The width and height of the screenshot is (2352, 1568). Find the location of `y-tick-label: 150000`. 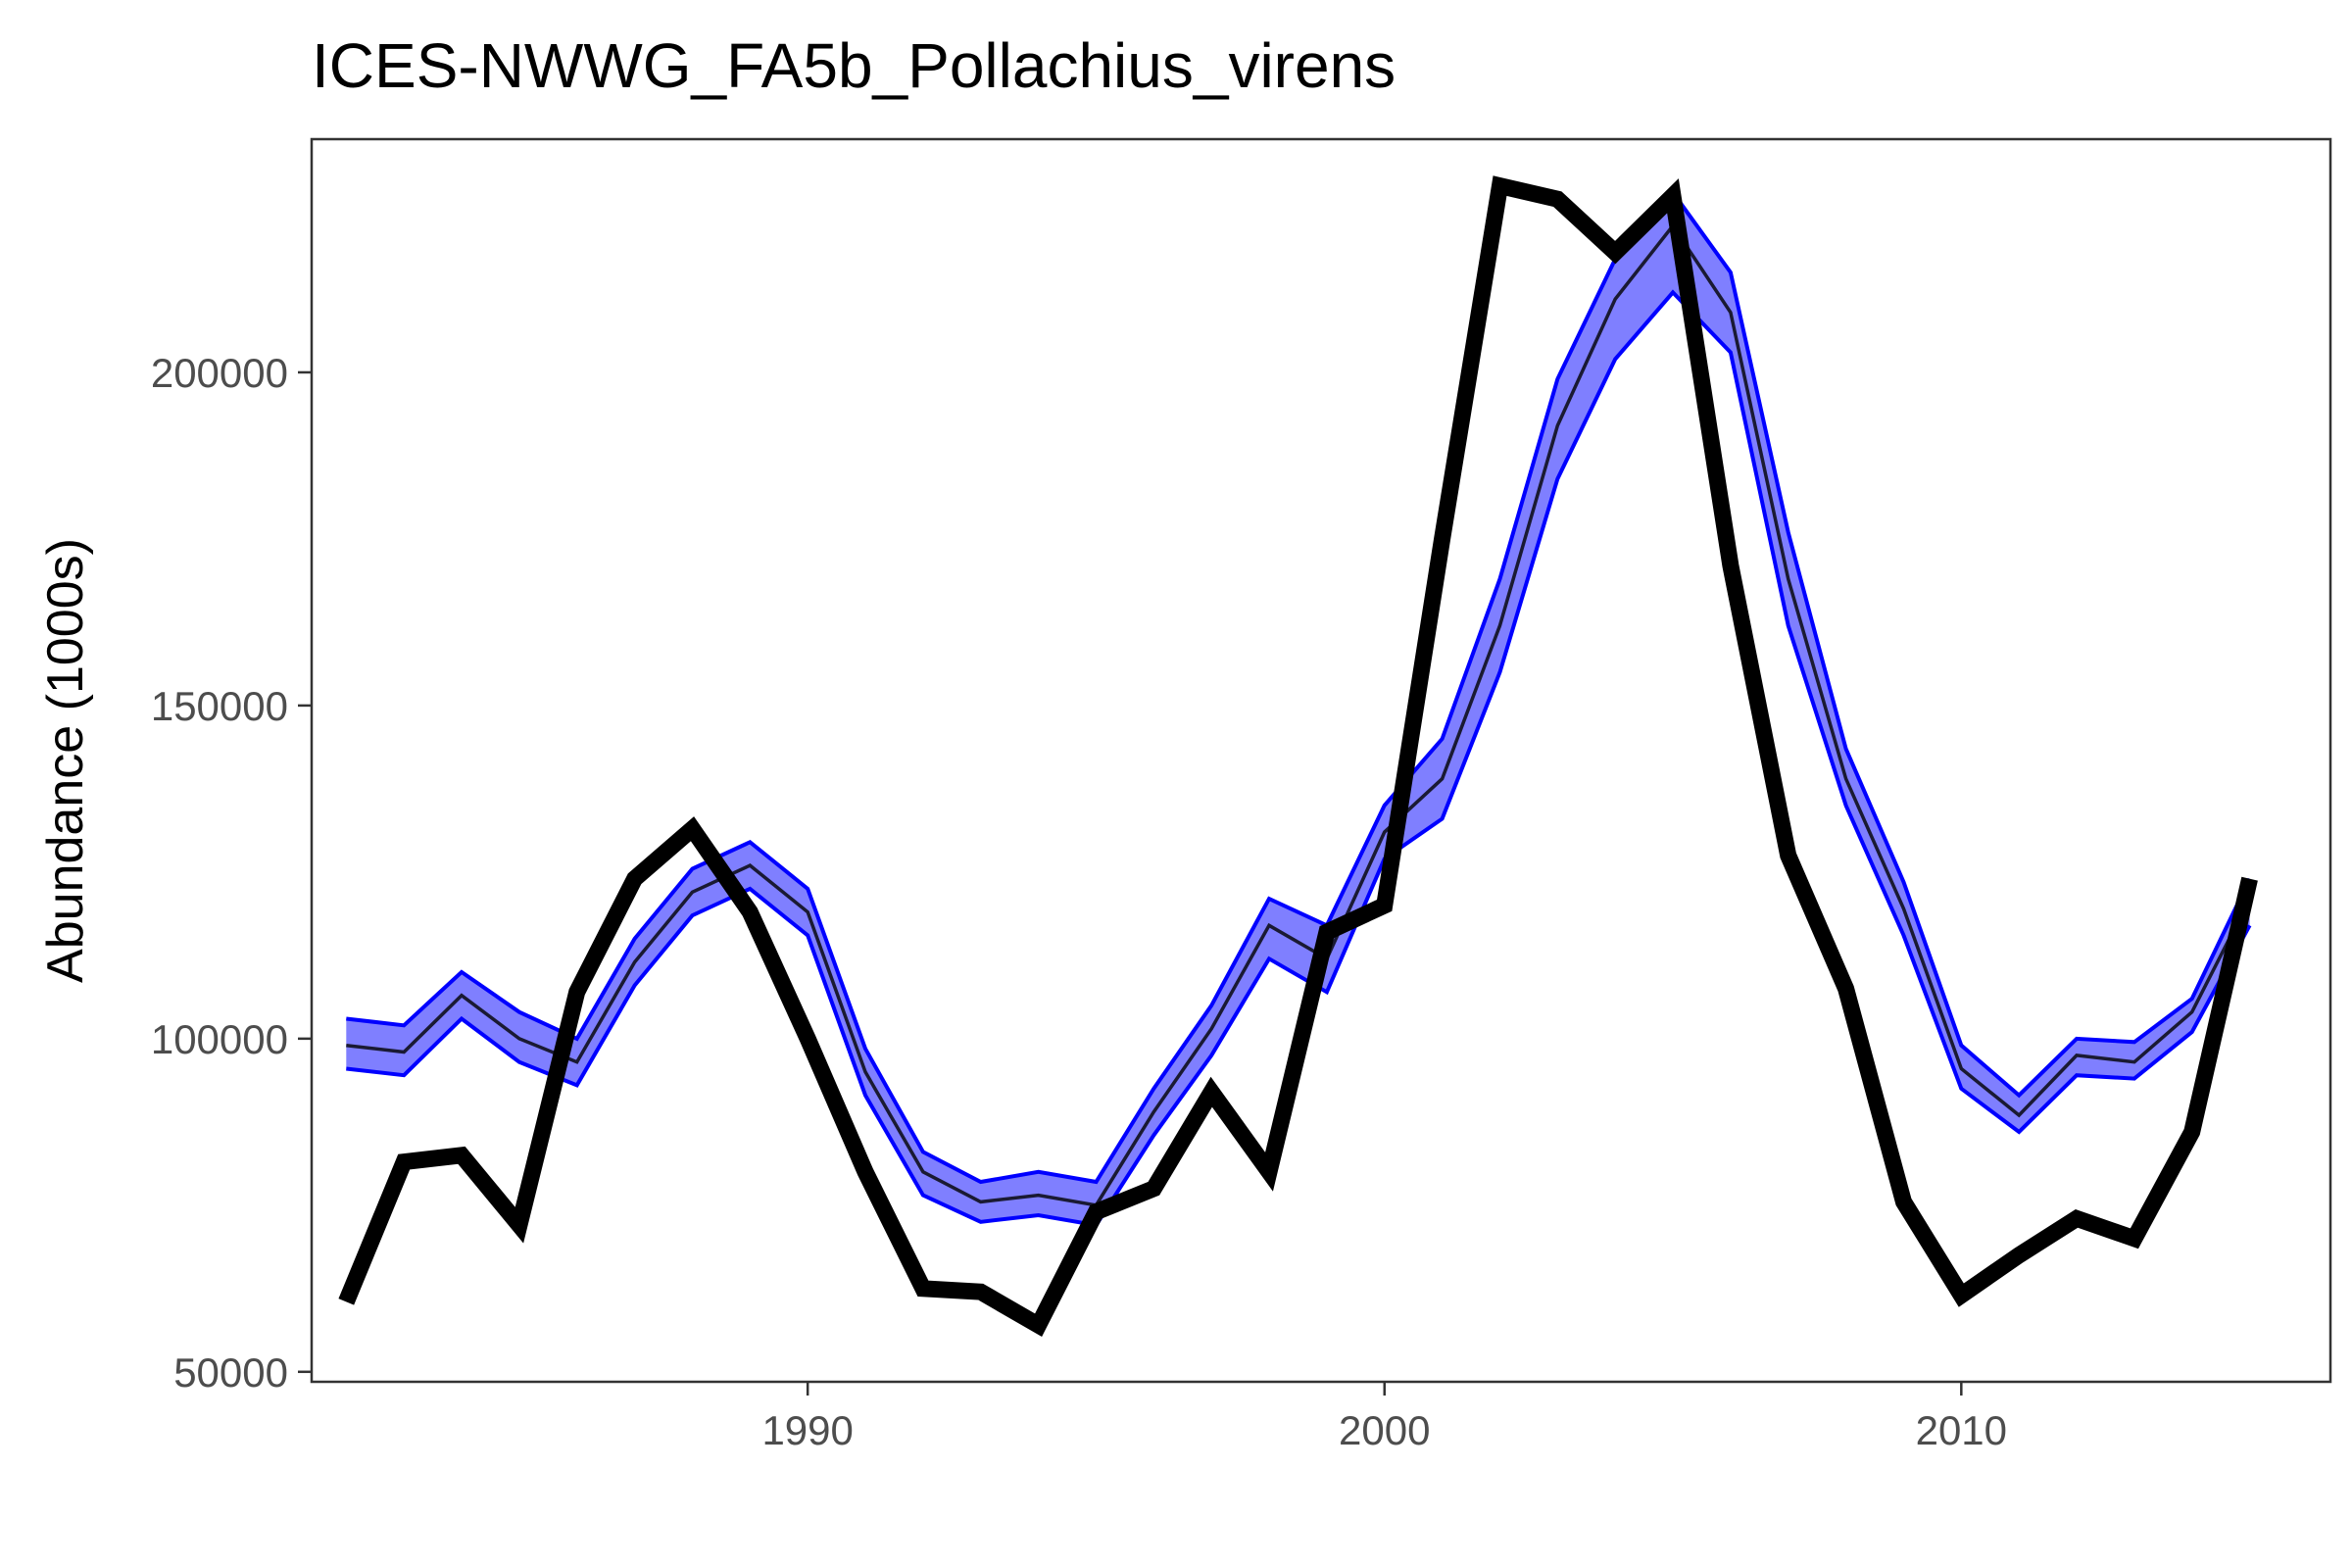

y-tick-label: 150000 is located at coordinates (219, 706).